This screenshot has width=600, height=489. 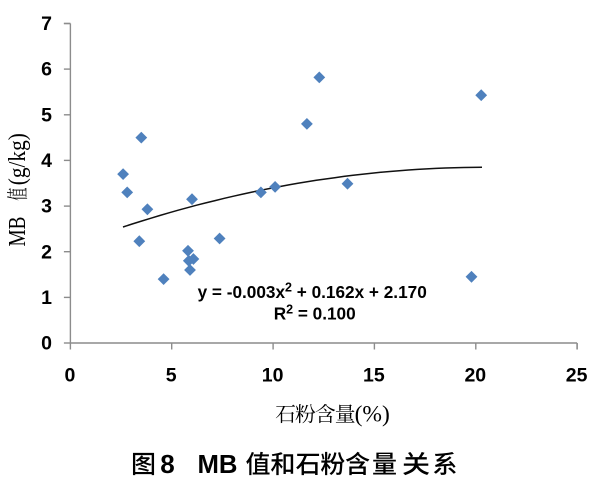 What do you see at coordinates (46, 24) in the screenshot?
I see `svg-text: 7` at bounding box center [46, 24].